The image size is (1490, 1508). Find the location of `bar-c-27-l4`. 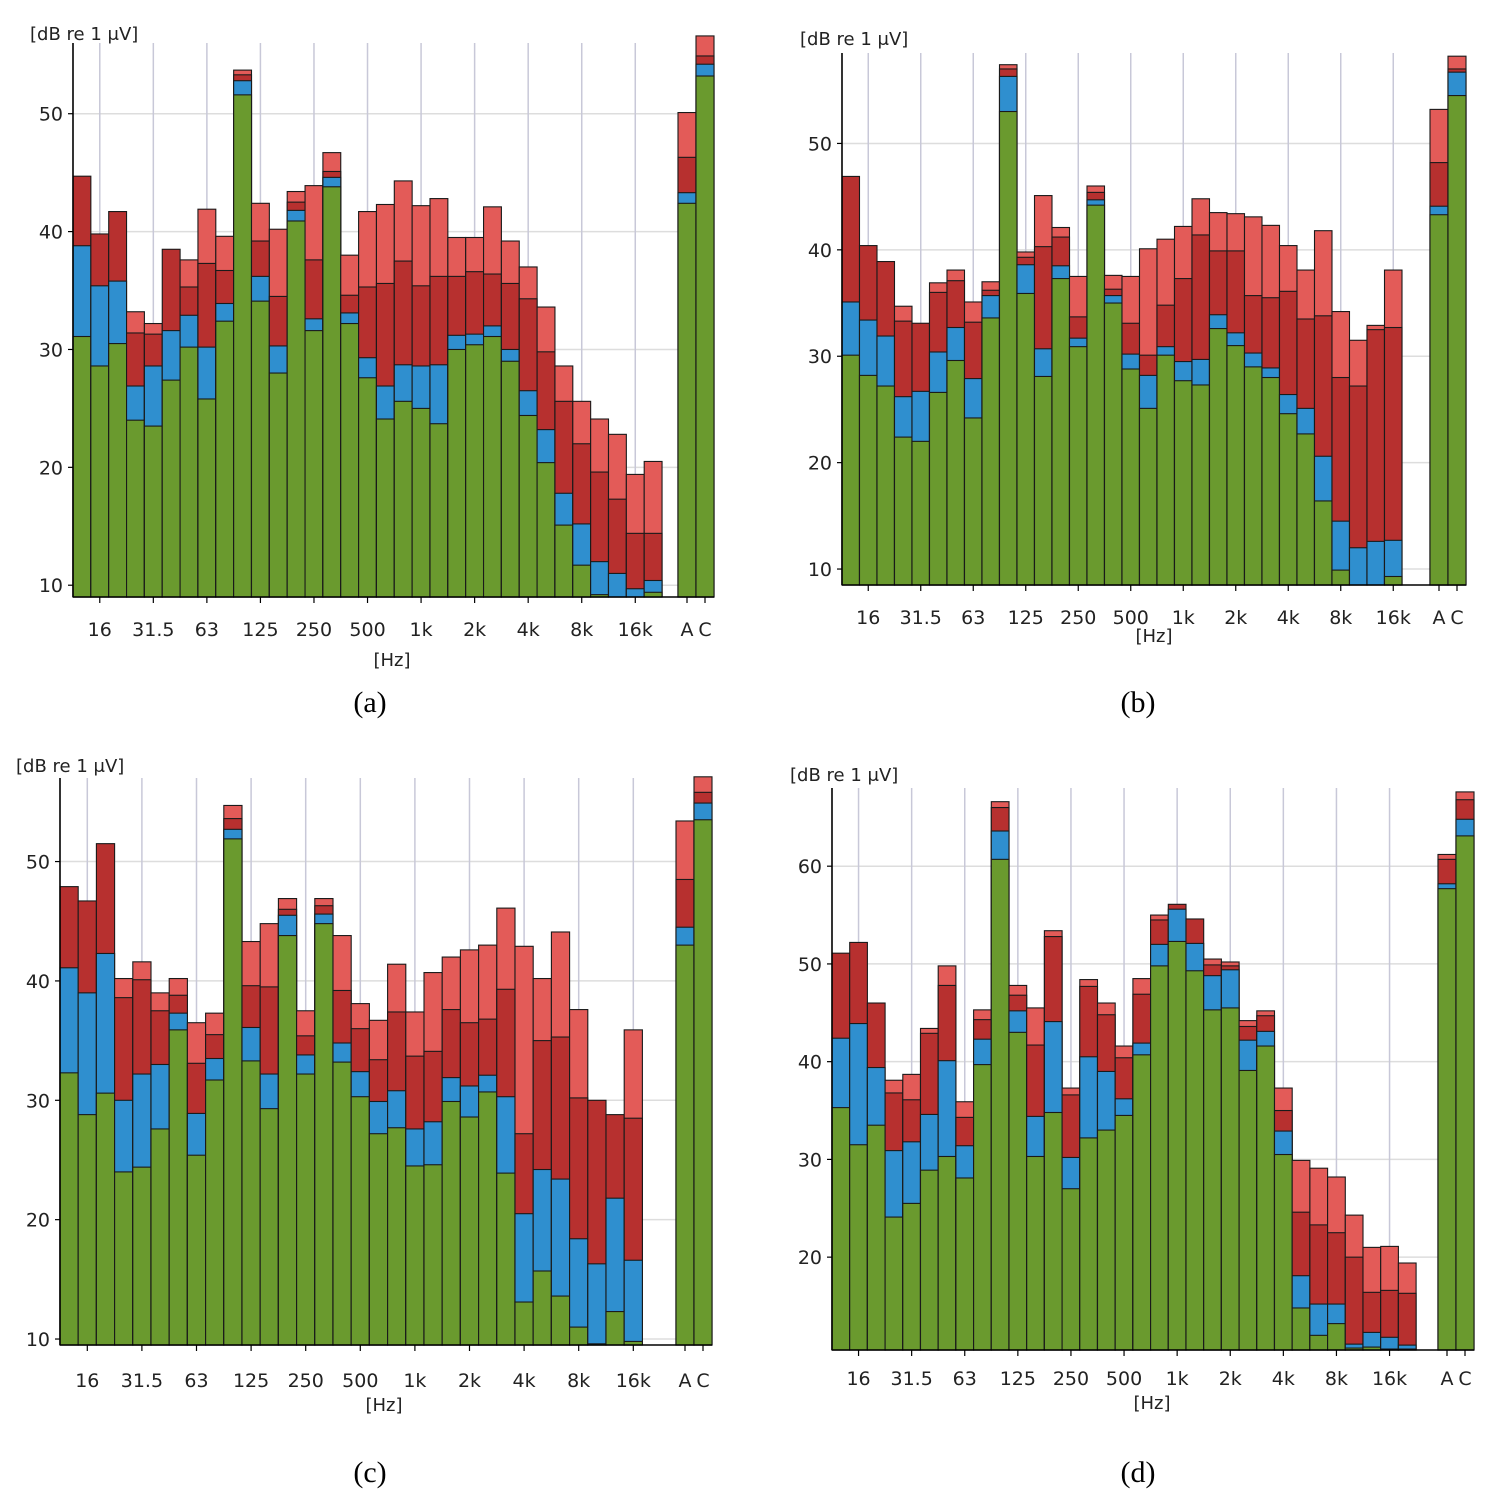

bar-c-27-l4 is located at coordinates (560, 1320).